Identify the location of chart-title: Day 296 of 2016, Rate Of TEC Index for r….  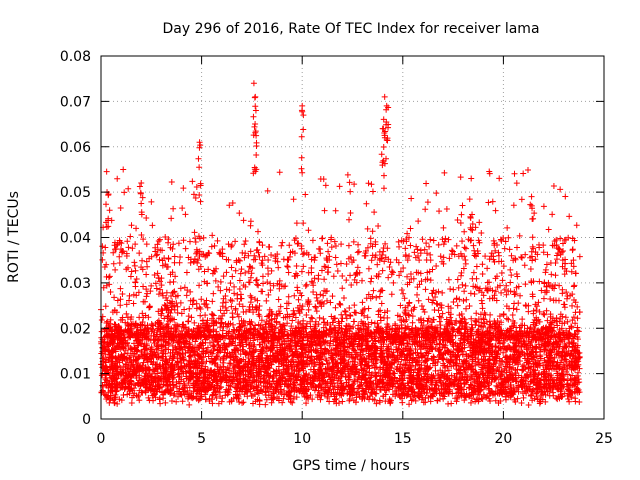
(350, 29).